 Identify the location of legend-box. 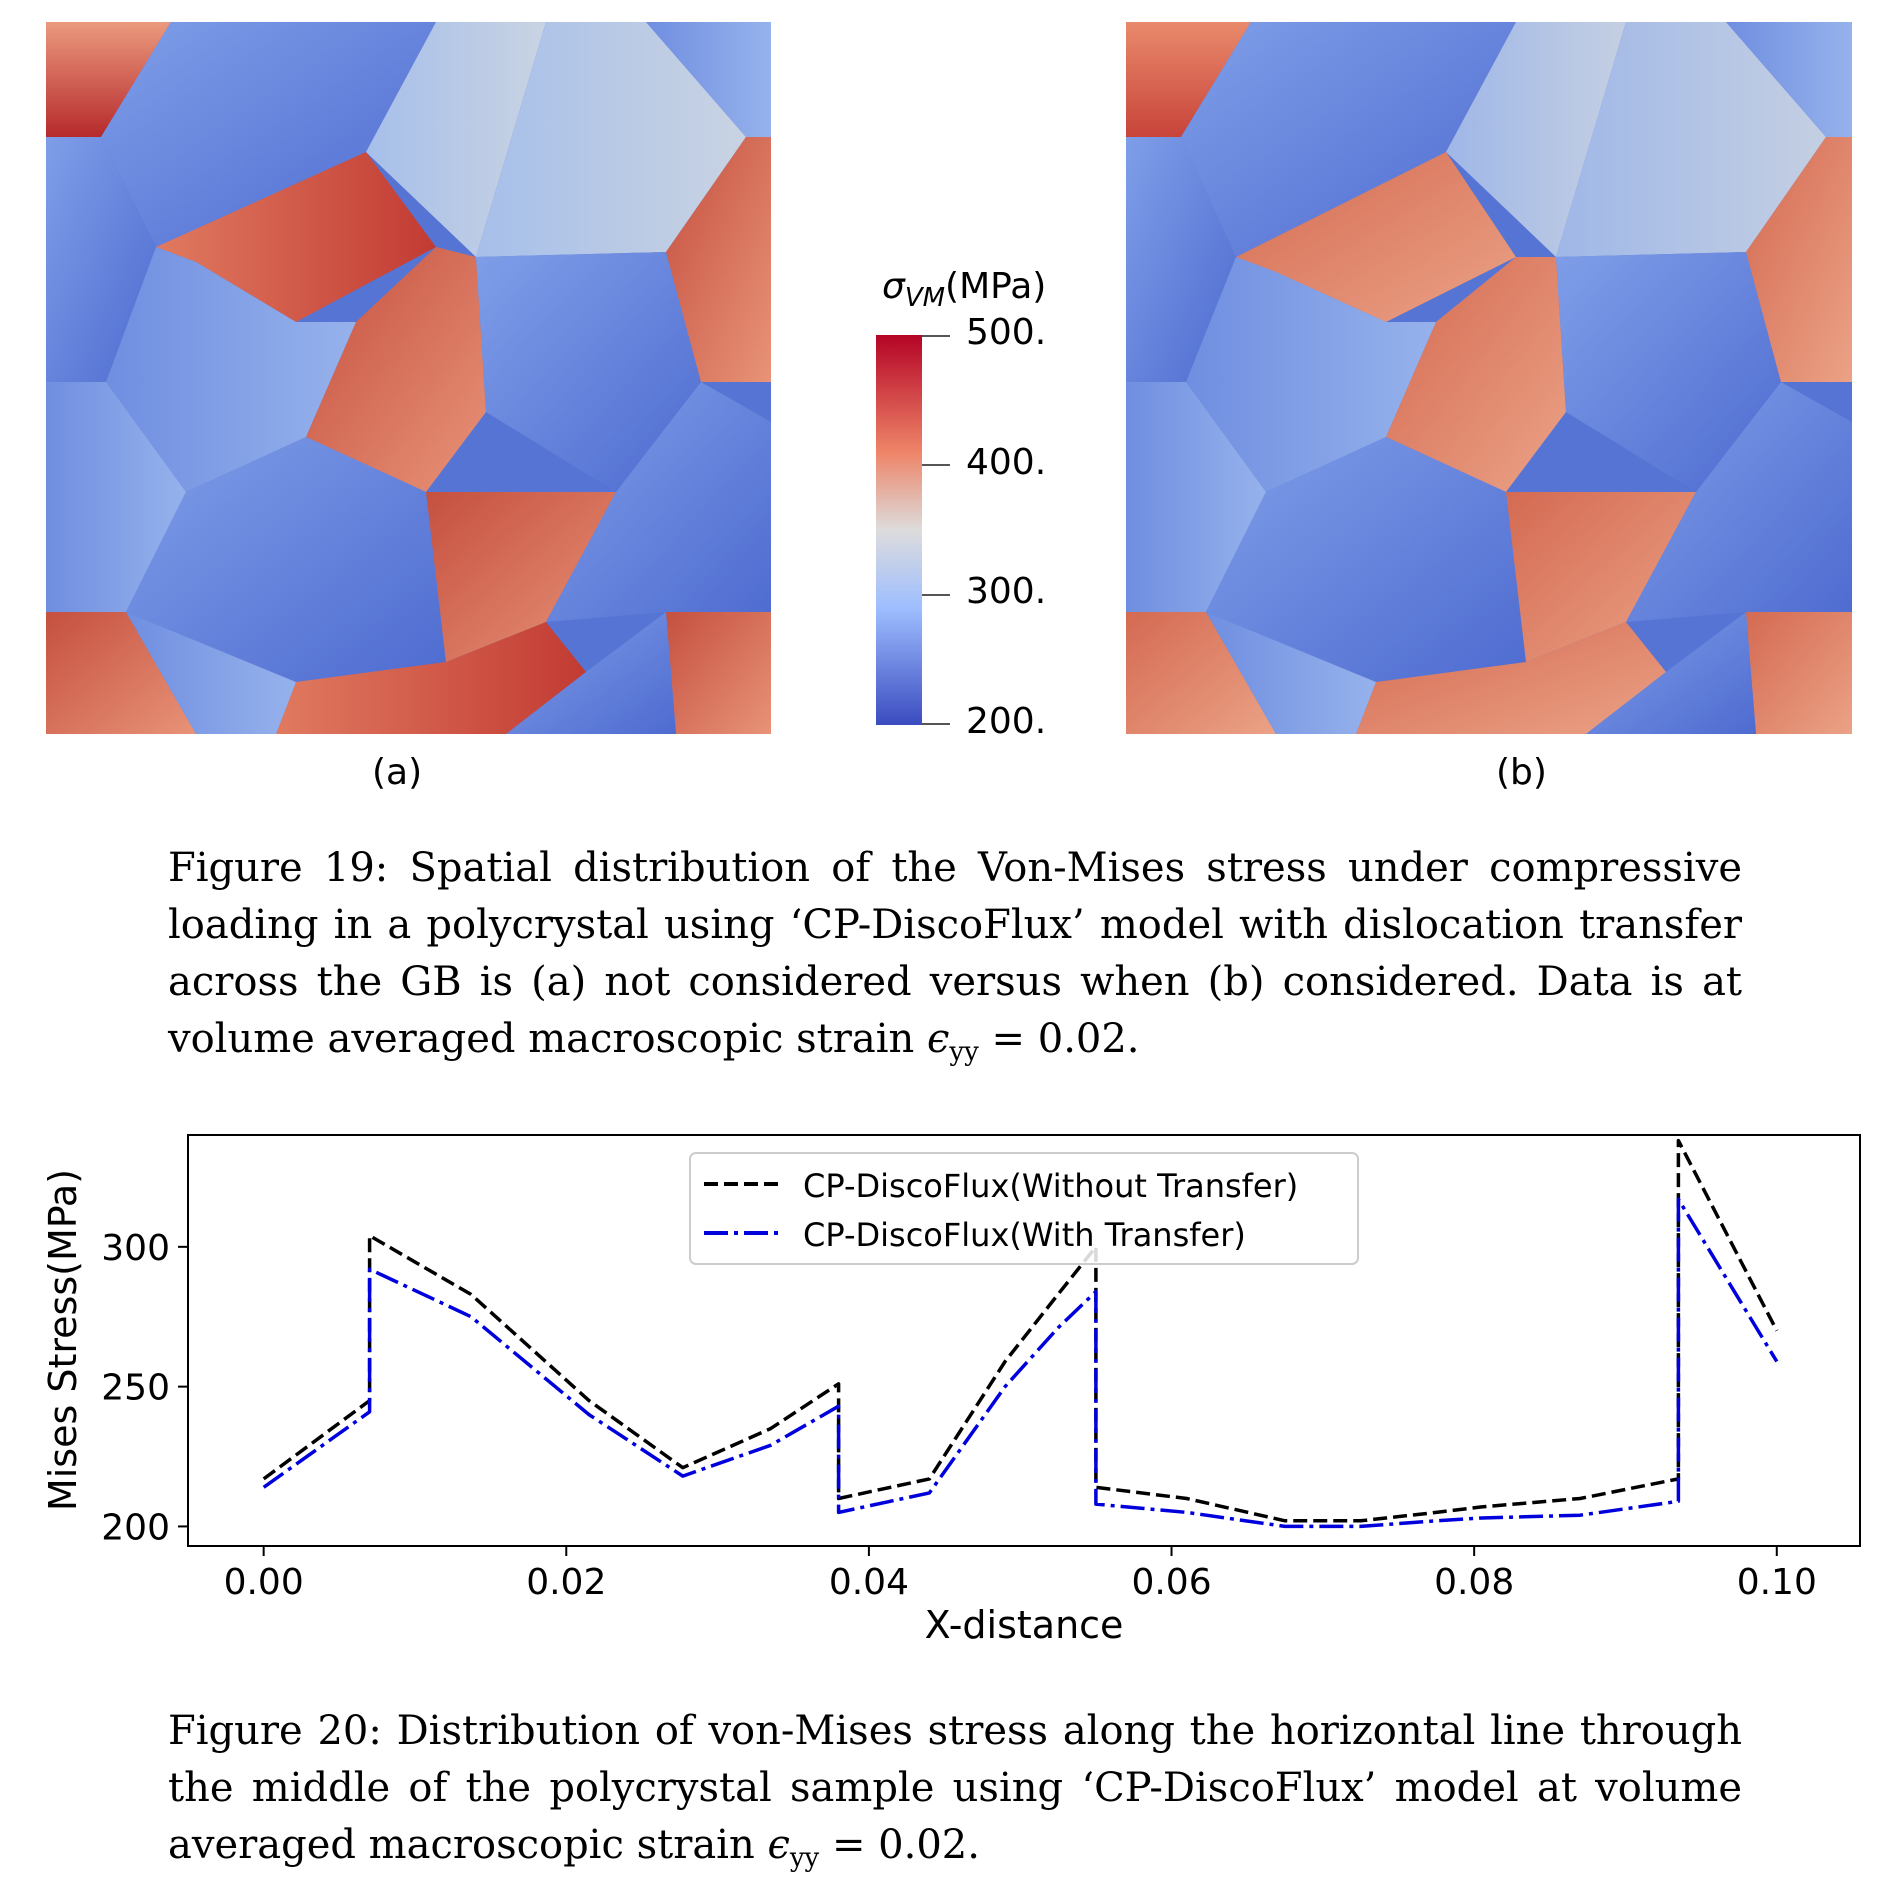
(1024, 1208).